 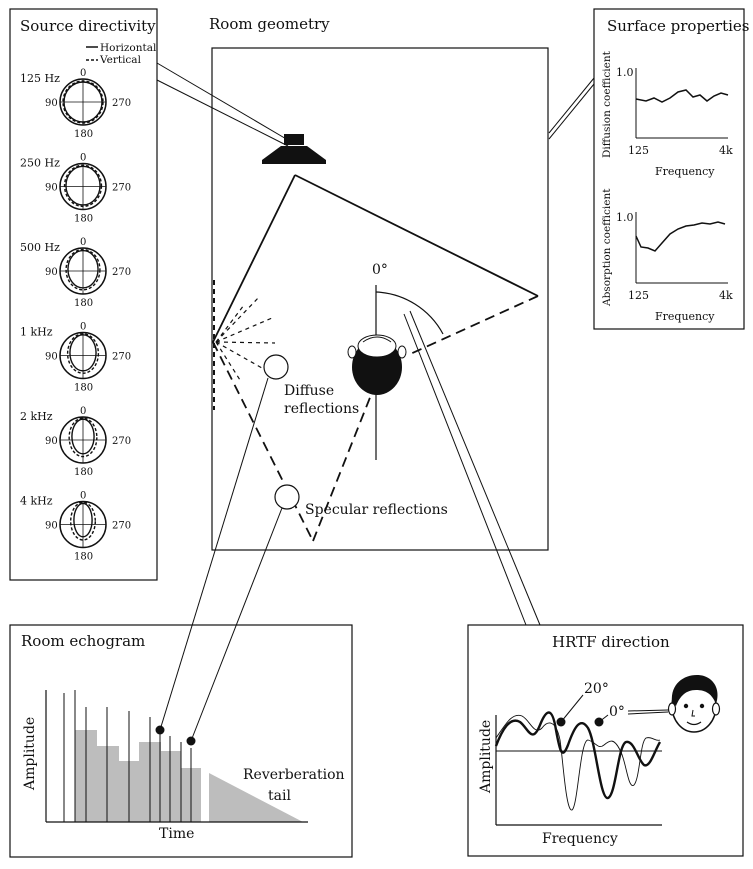 I want to click on directivity-legend: Horizontal Vertical, so click(x=121, y=54).